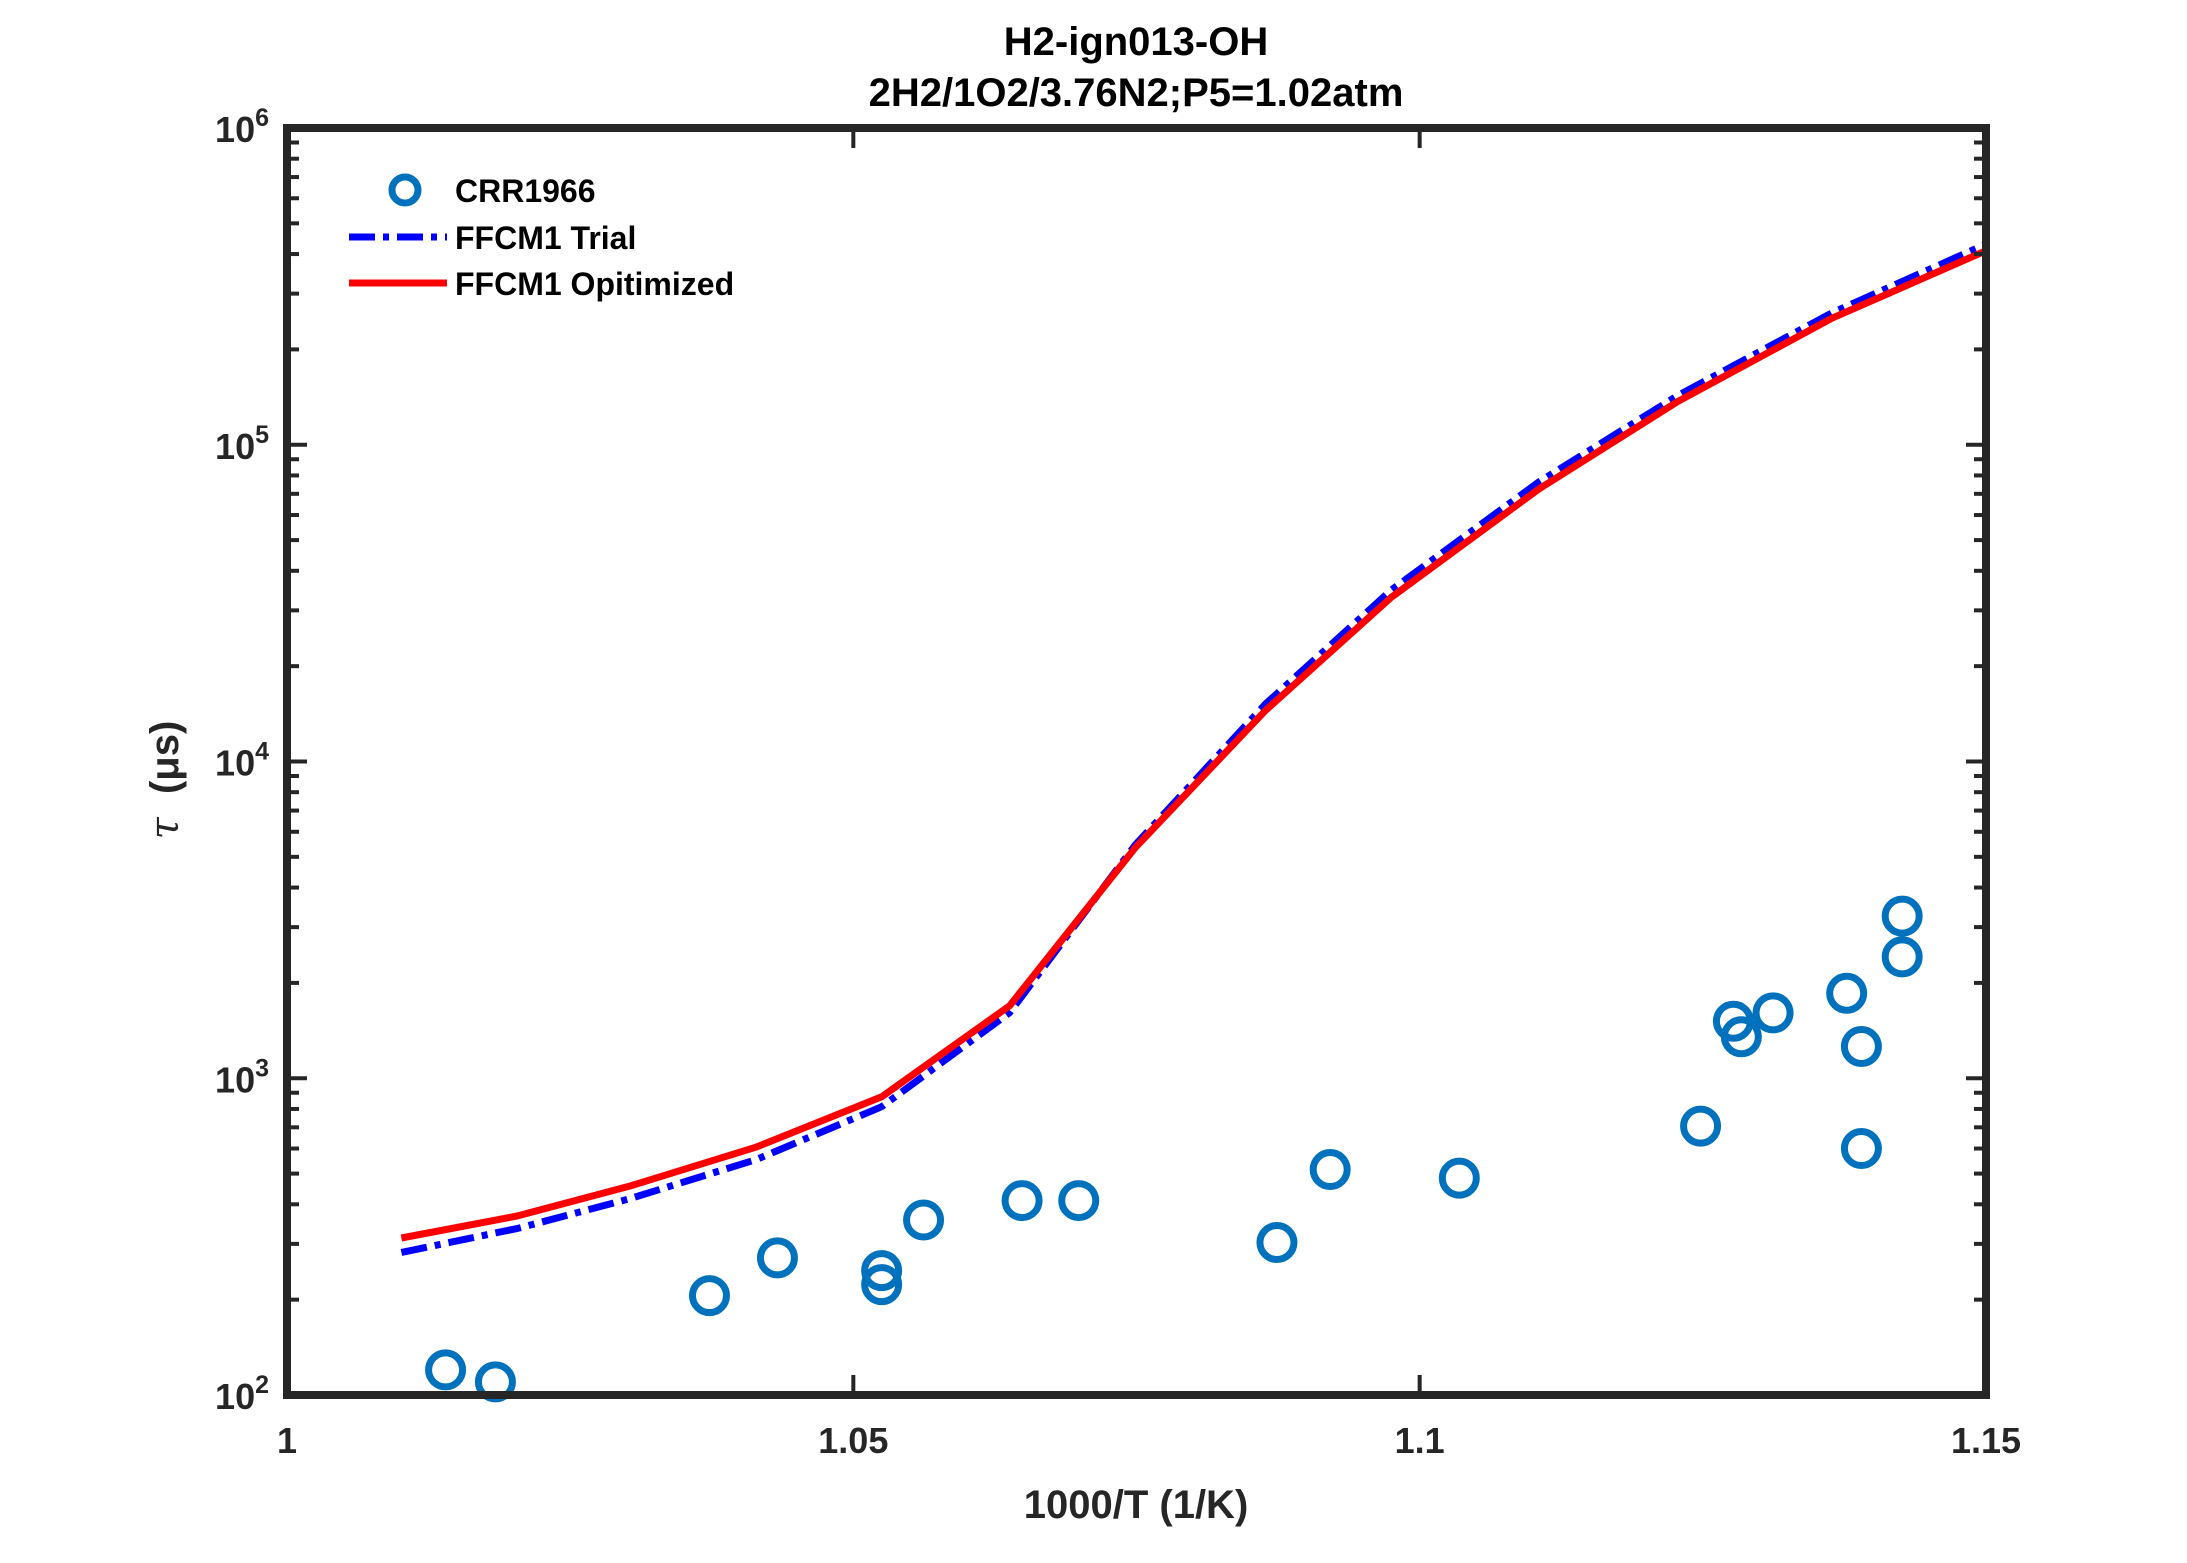 Image resolution: width=2187 pixels, height=1563 pixels. Describe the element at coordinates (545, 238) in the screenshot. I see `legend-label-ffcm1-trial: FFCM1 Trial` at that location.